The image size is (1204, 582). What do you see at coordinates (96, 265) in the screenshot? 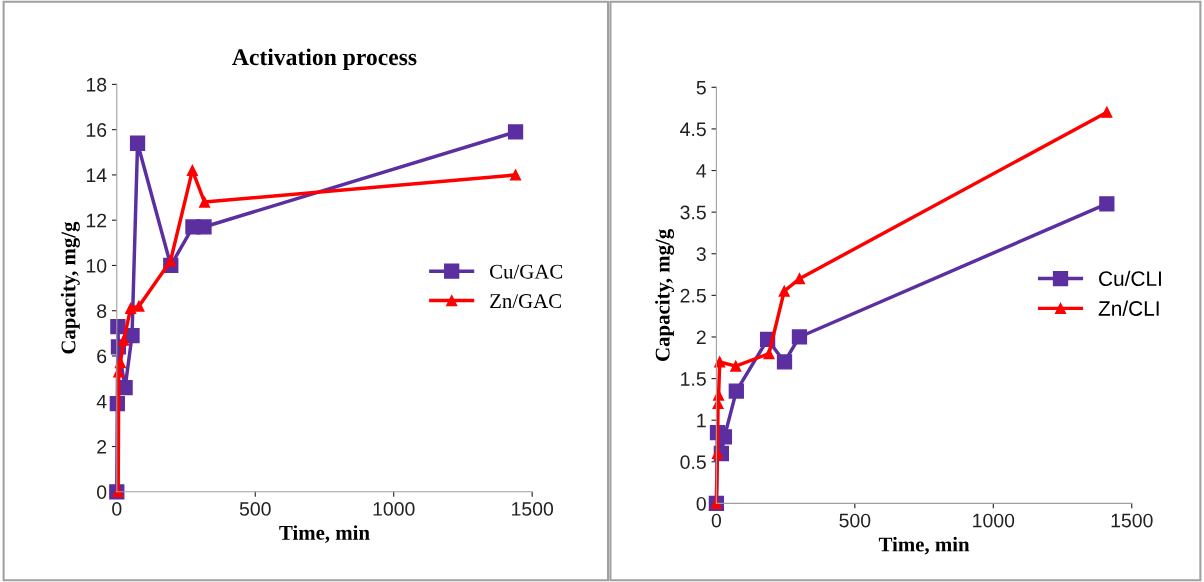
I see `y-tick-label: 10` at bounding box center [96, 265].